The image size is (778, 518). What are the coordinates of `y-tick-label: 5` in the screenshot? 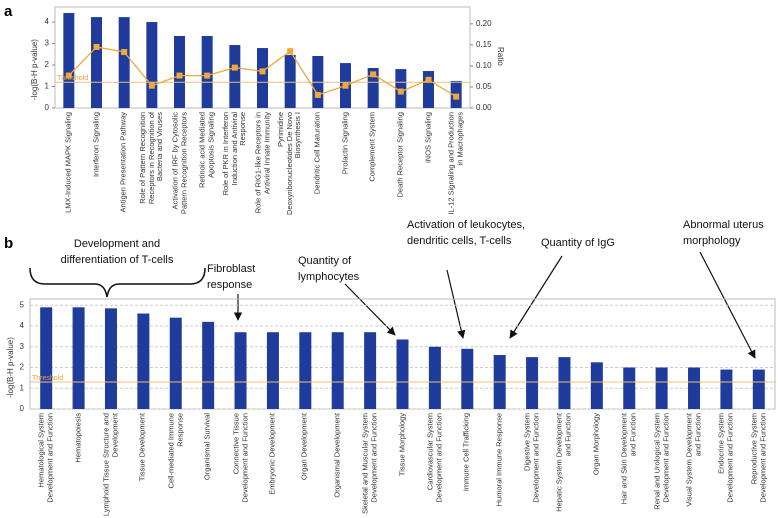 It's located at (22, 304).